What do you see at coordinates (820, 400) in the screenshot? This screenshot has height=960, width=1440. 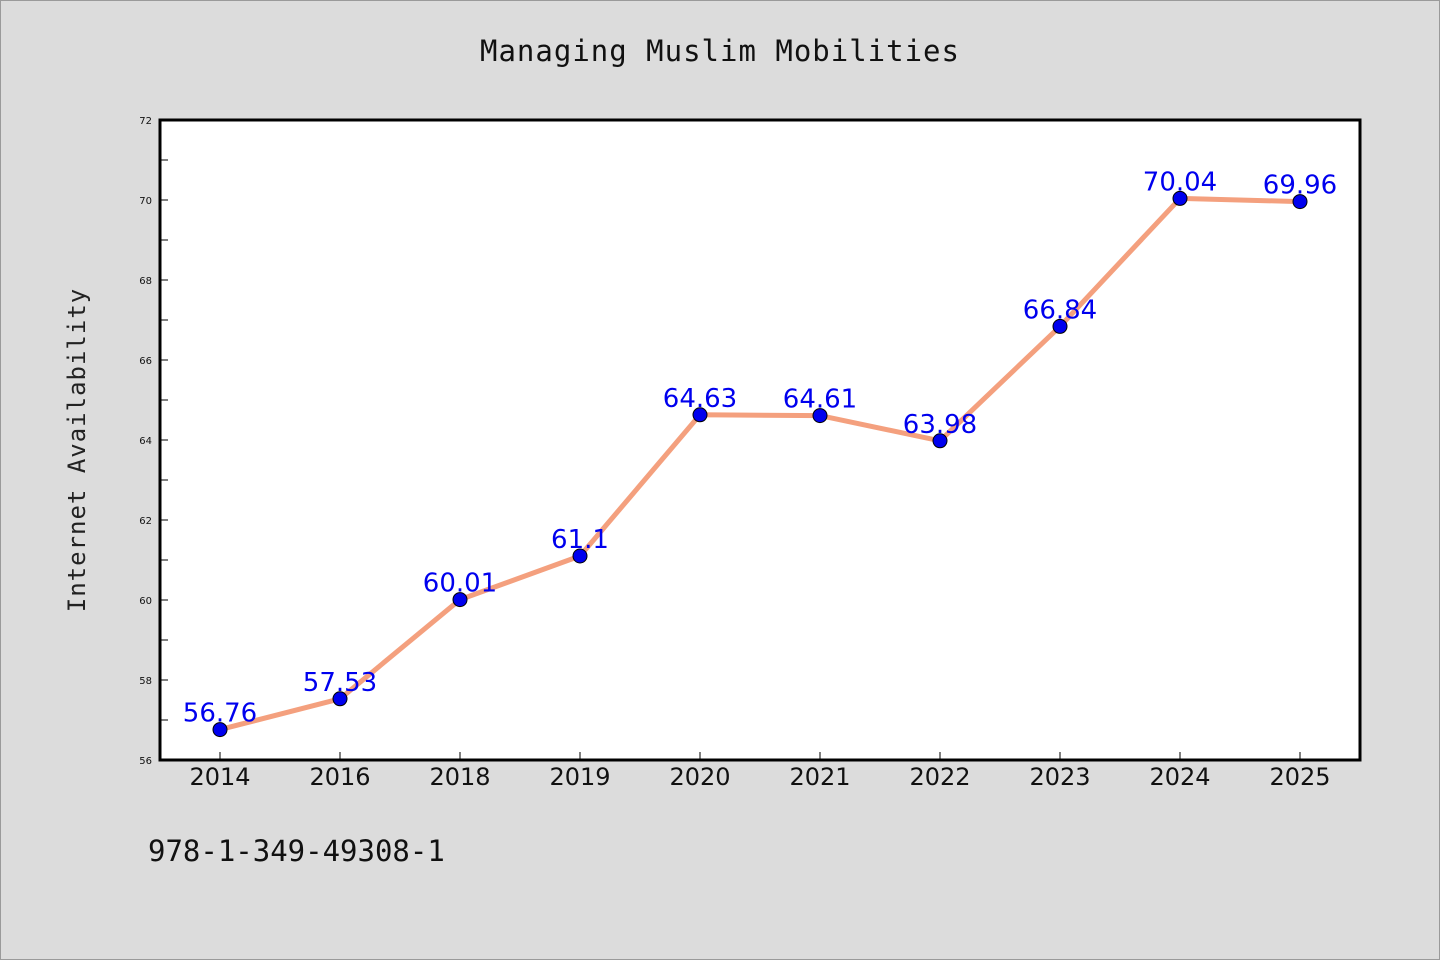 I see `data-label: 64.61` at bounding box center [820, 400].